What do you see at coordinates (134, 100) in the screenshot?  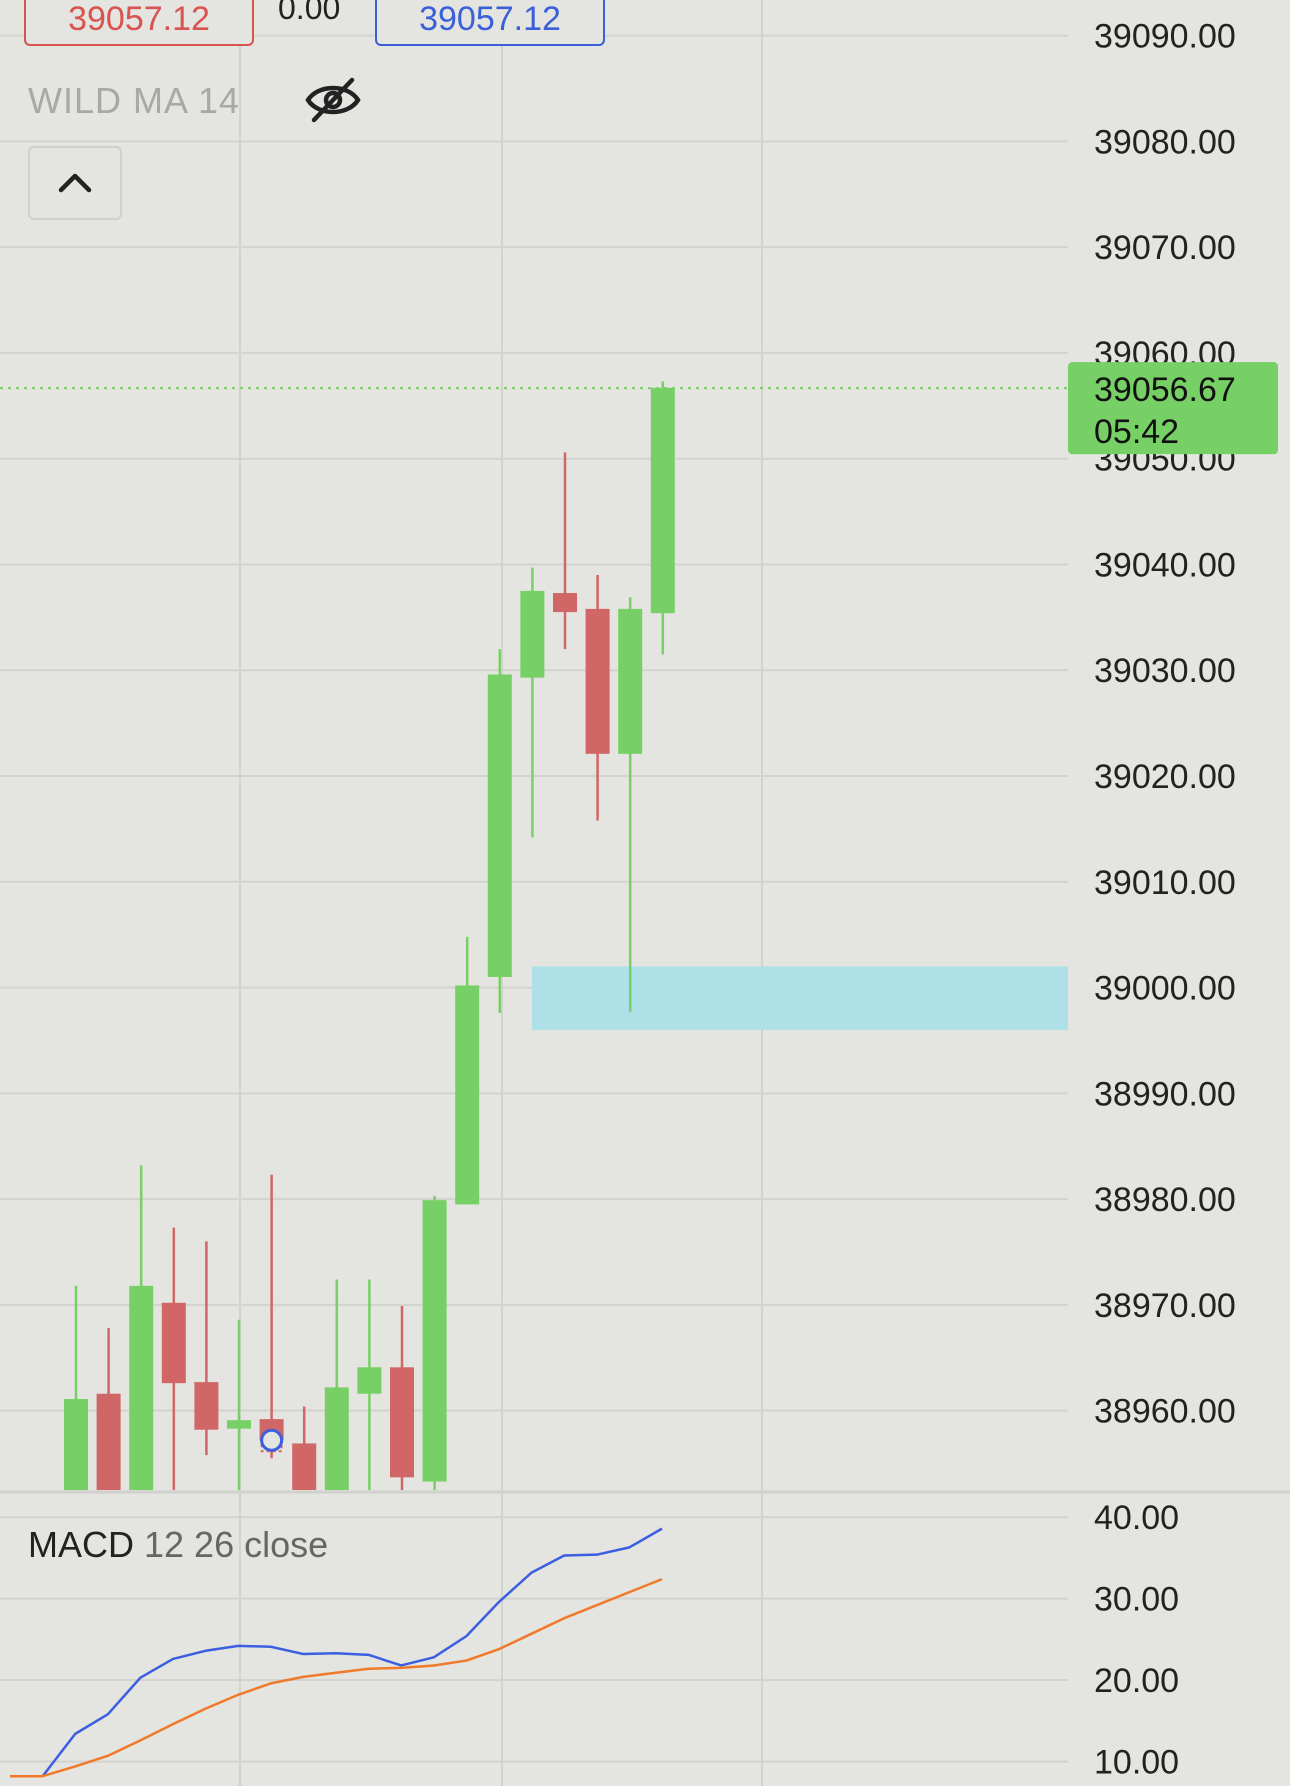 I see `indicator-label: WILD MA 14` at bounding box center [134, 100].